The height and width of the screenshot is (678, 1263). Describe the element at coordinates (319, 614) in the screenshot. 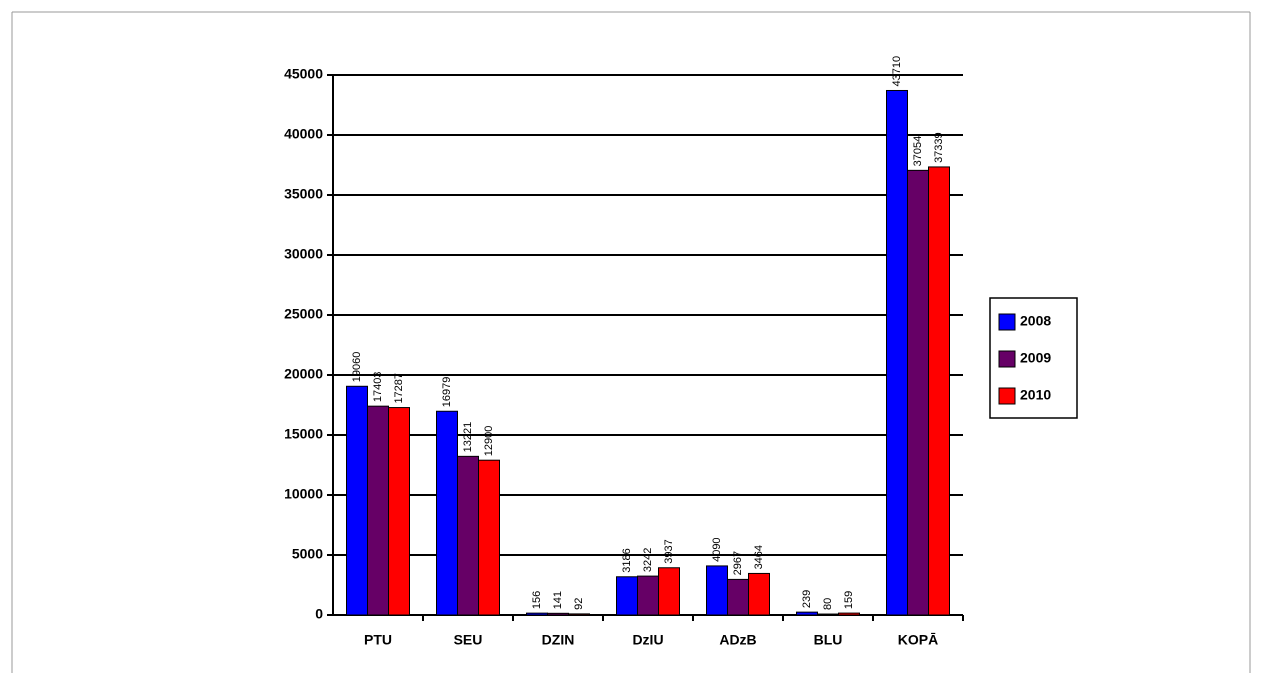

I see `y-tick-label: 0` at that location.